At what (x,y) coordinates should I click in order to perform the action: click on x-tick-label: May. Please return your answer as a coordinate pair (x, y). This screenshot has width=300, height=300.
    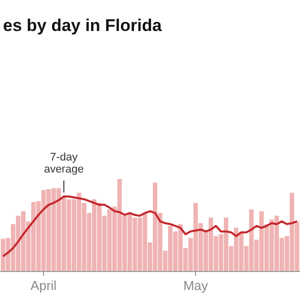
    Looking at the image, I should click on (195, 285).